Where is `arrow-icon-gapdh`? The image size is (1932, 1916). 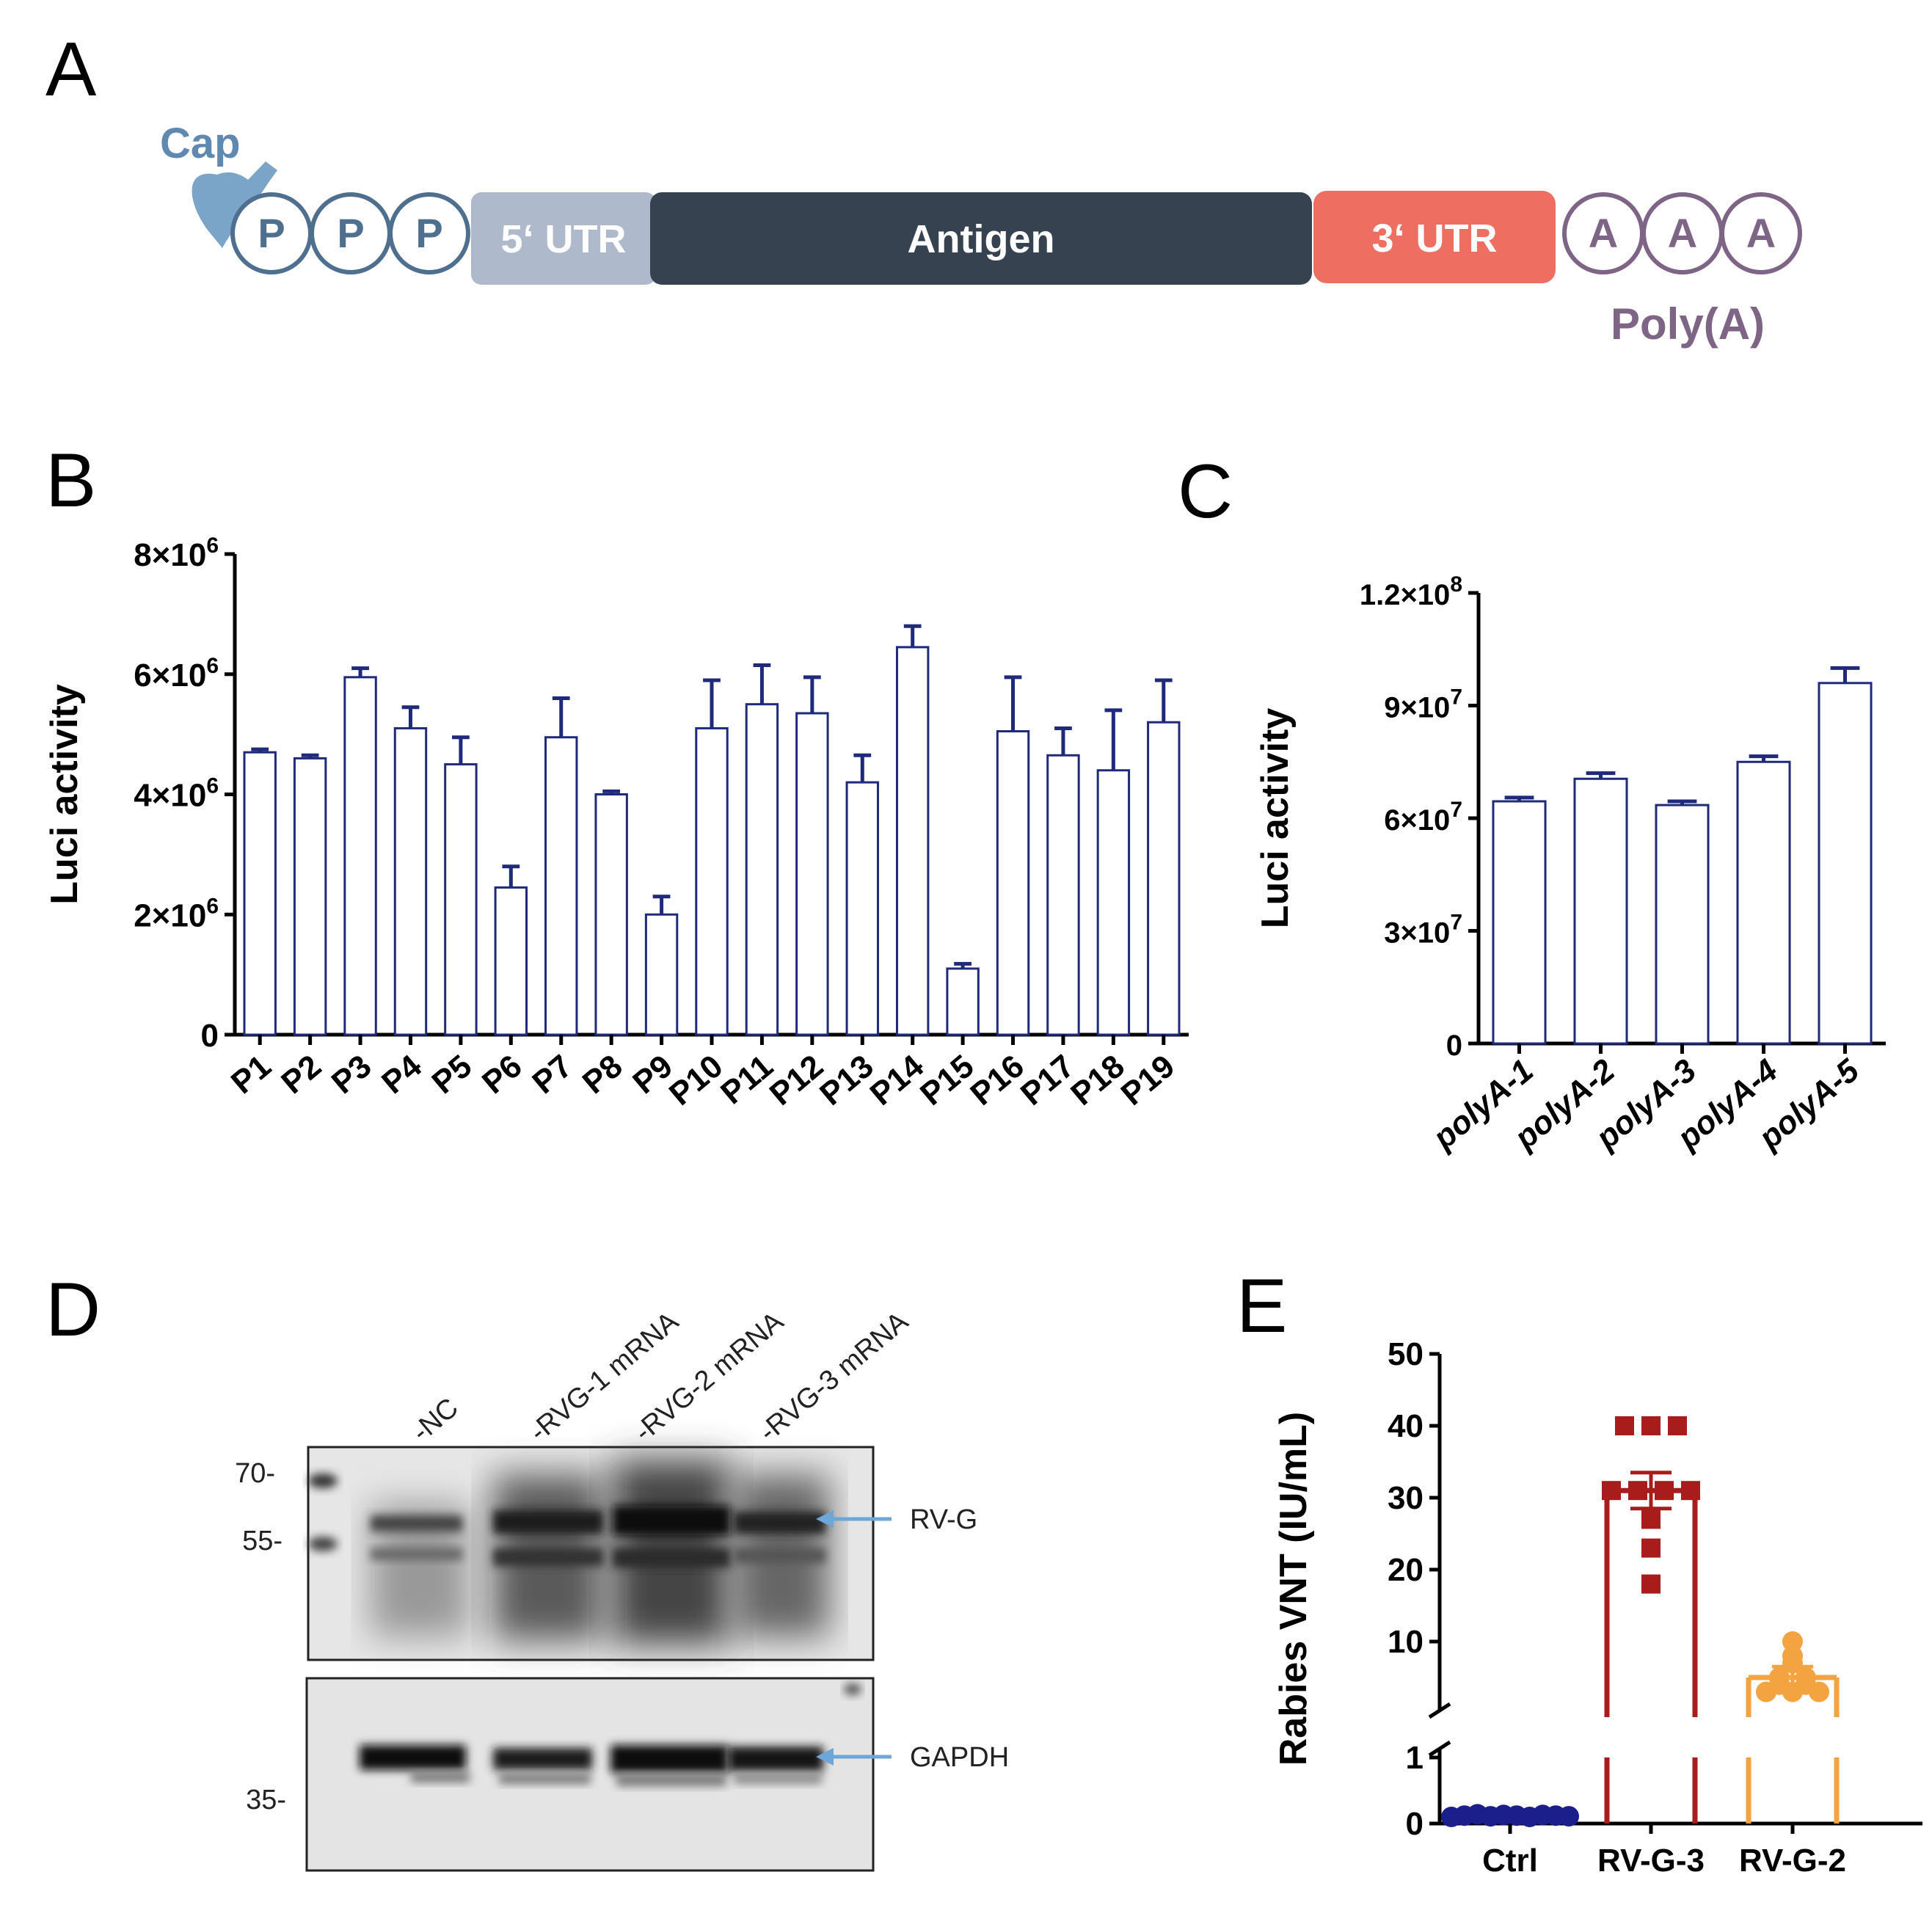 arrow-icon-gapdh is located at coordinates (854, 1757).